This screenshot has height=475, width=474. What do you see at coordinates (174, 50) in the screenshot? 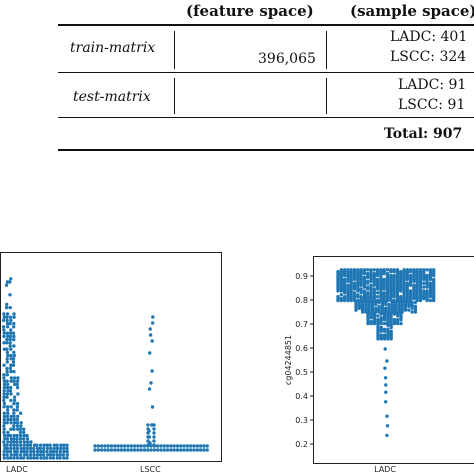
I see `column-divider` at bounding box center [174, 50].